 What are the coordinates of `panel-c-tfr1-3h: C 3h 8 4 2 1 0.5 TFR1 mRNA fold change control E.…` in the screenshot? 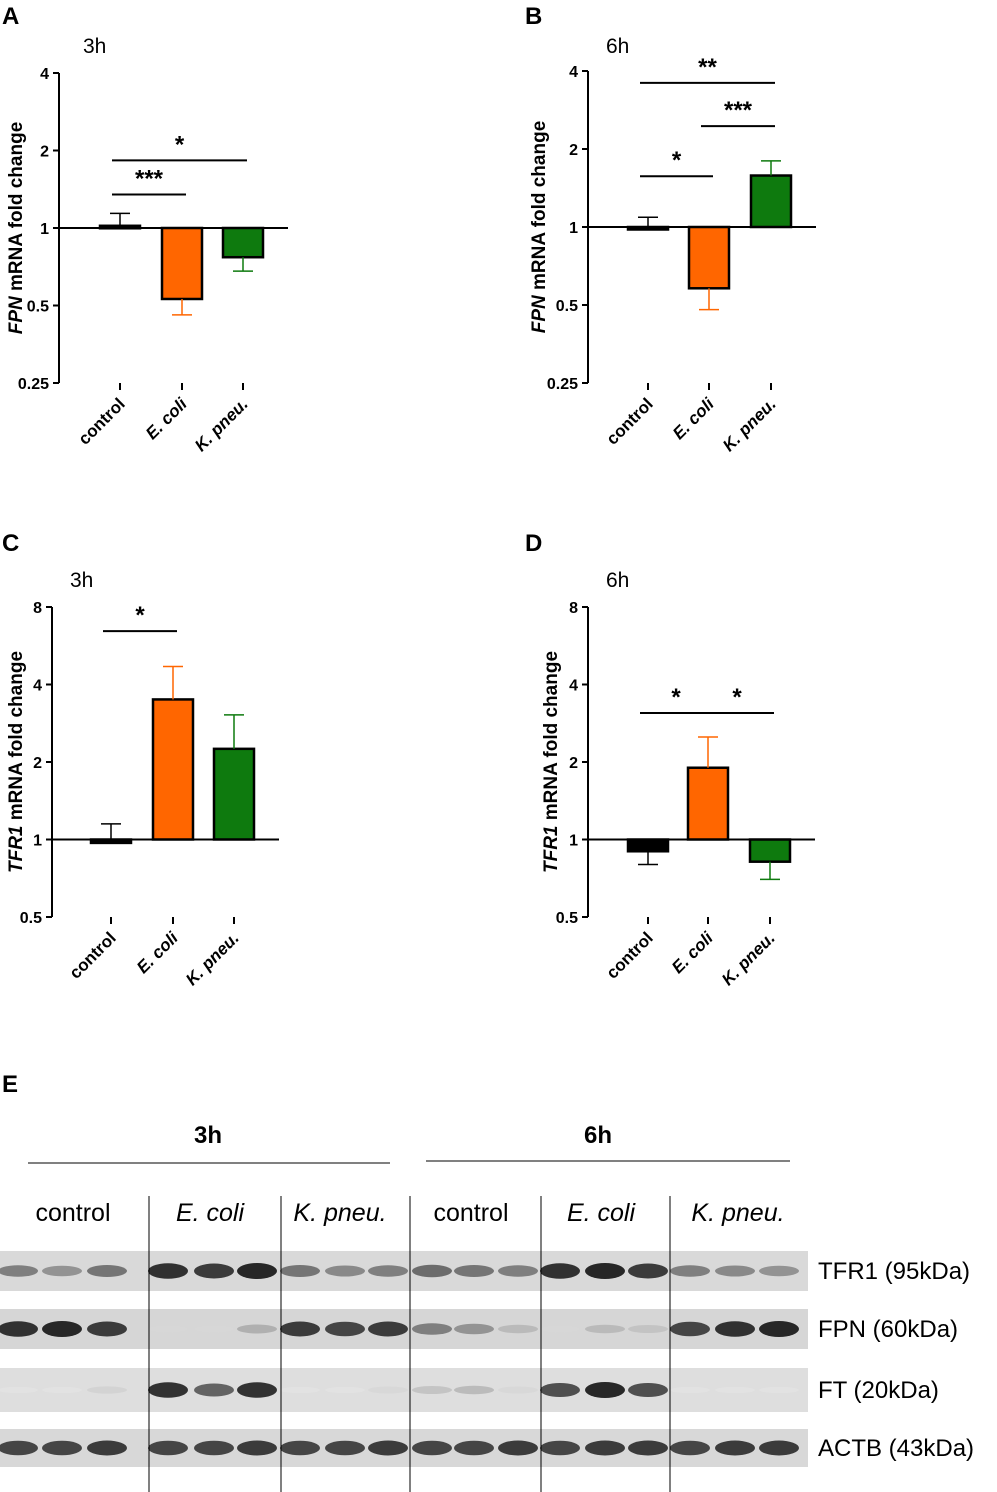 It's located at (140, 759).